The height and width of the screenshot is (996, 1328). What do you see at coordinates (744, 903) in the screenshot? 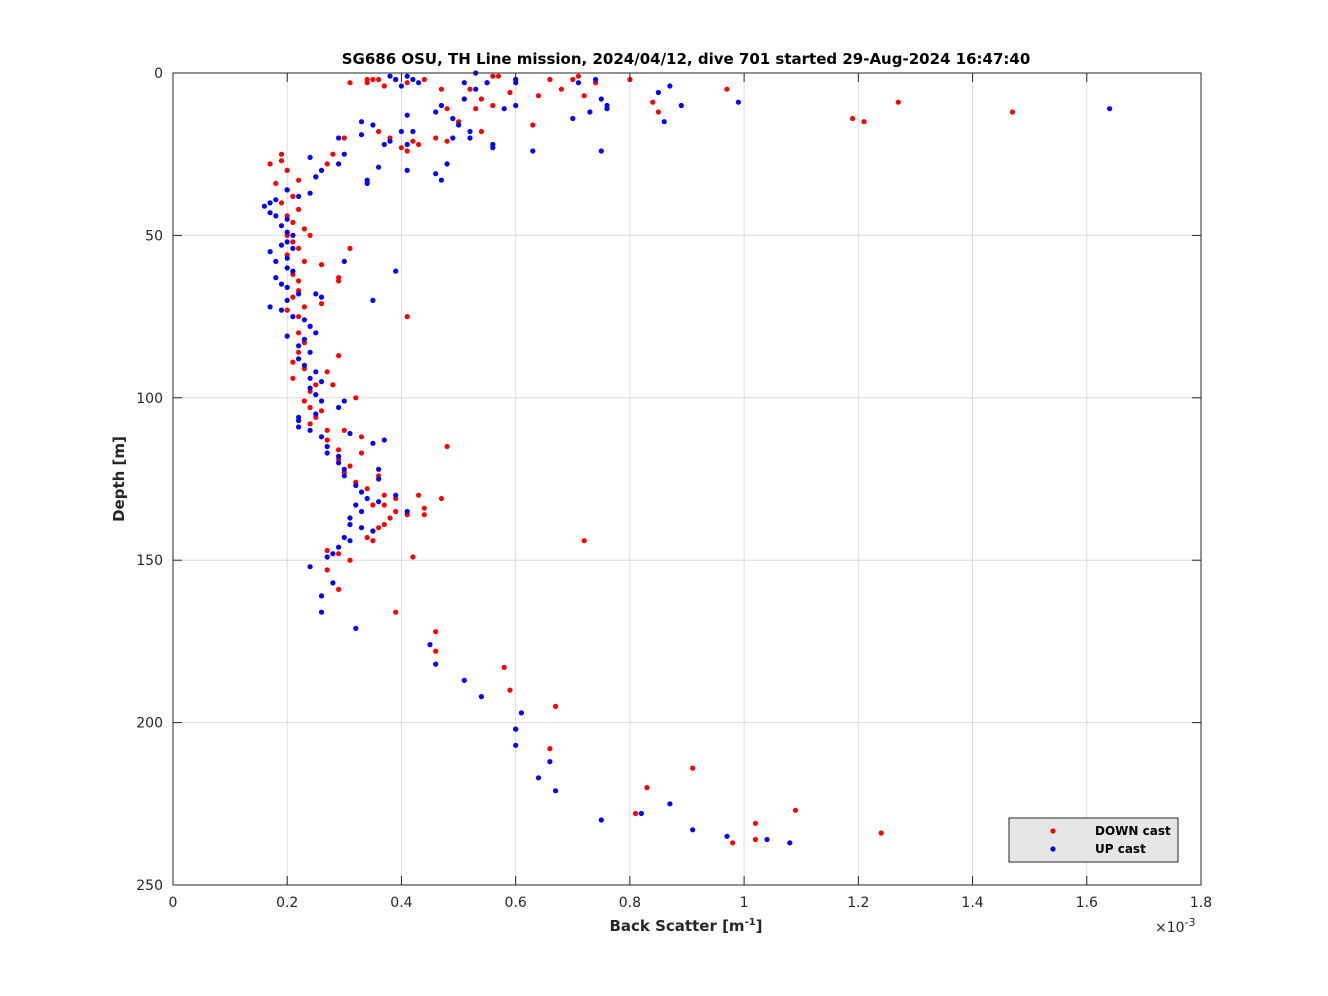
I see `x-tick-label: 1` at bounding box center [744, 903].